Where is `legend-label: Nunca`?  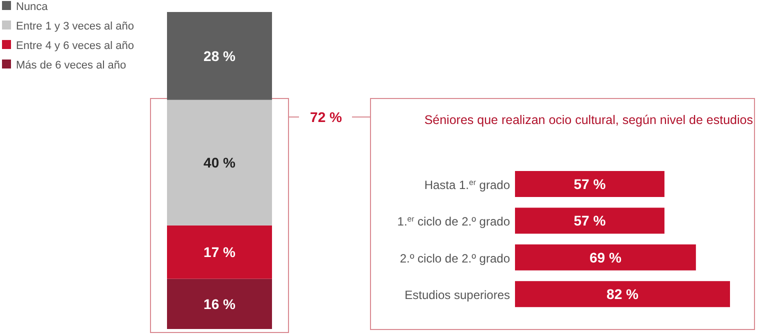
legend-label: Nunca is located at coordinates (32, 7).